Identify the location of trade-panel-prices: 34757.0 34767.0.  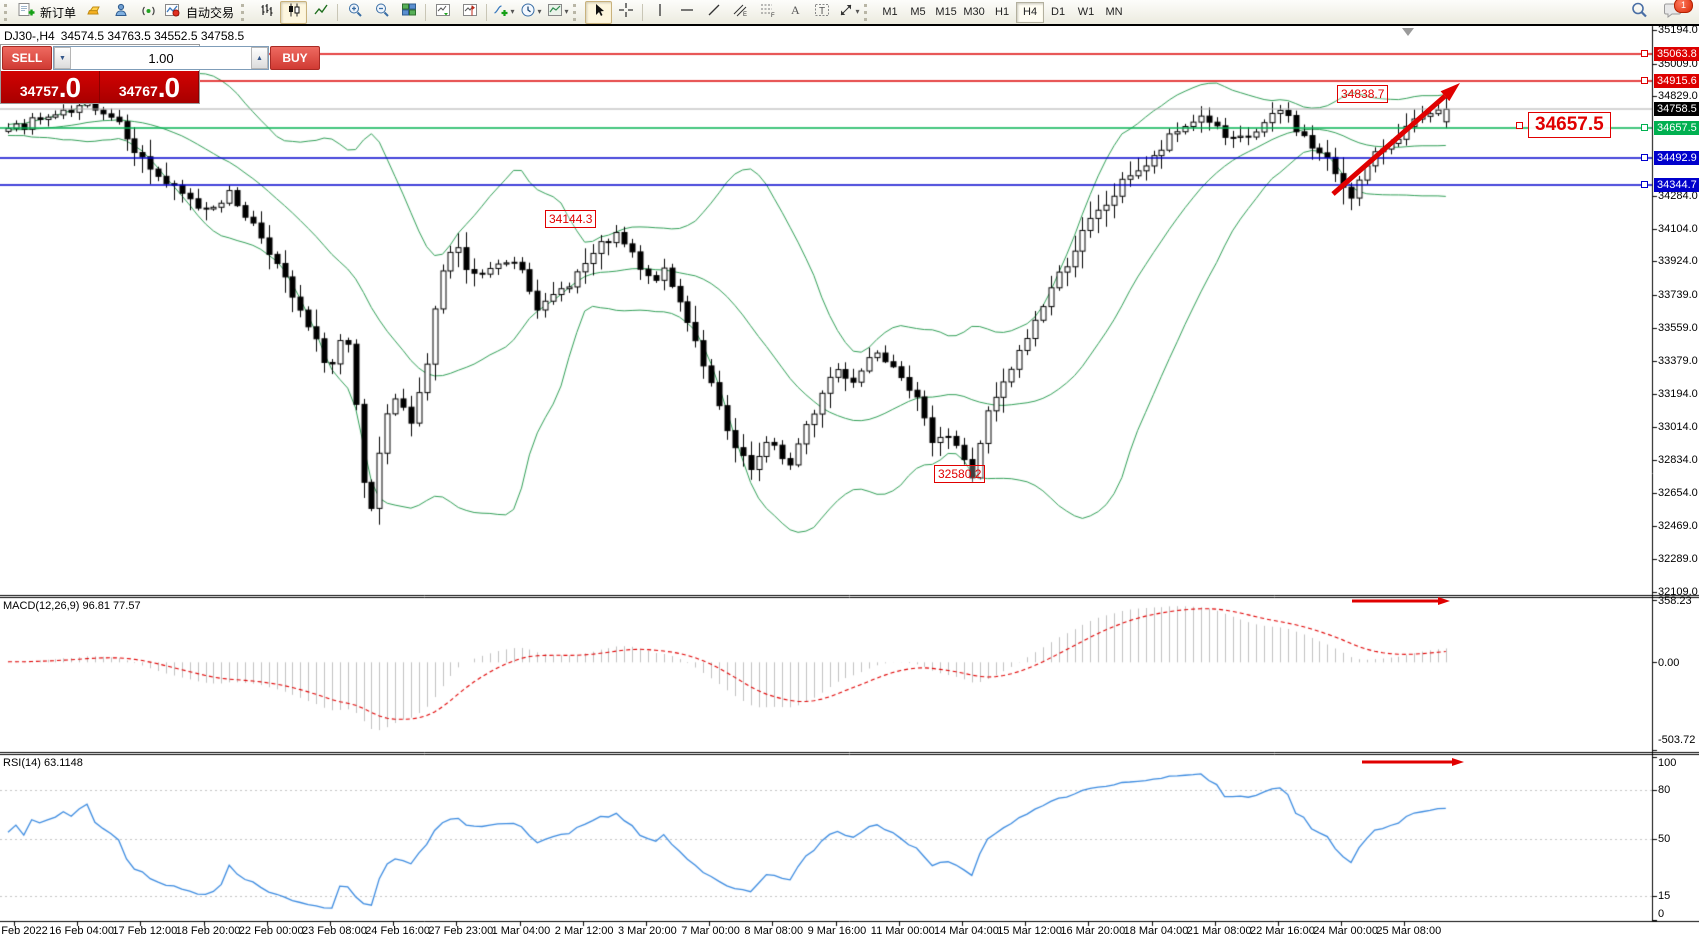
(100, 87).